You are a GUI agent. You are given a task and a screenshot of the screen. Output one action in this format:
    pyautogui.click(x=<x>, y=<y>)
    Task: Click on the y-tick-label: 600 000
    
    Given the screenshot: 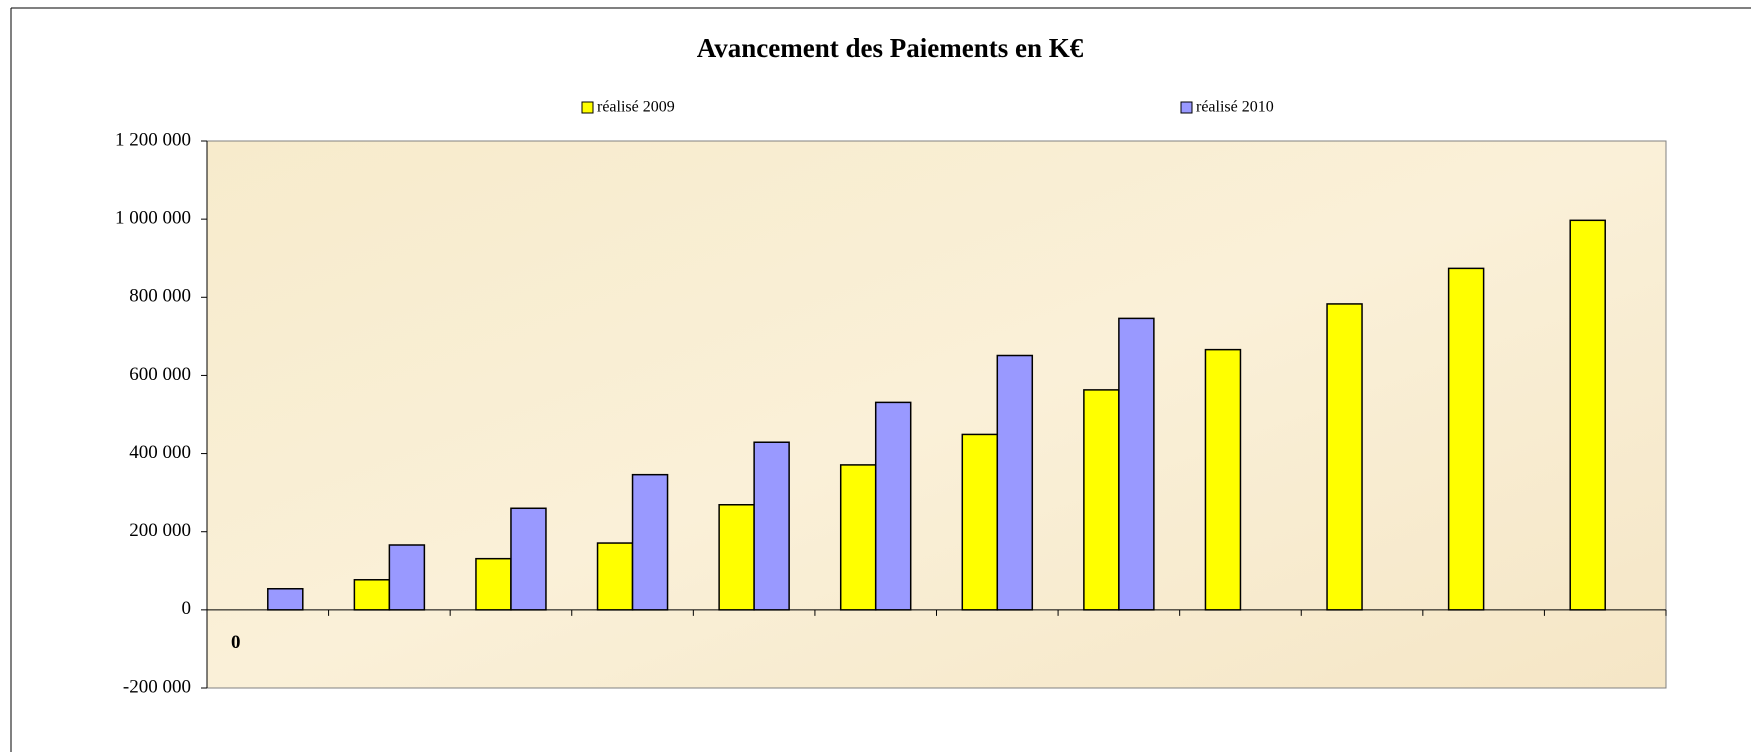 What is the action you would take?
    pyautogui.click(x=160, y=374)
    